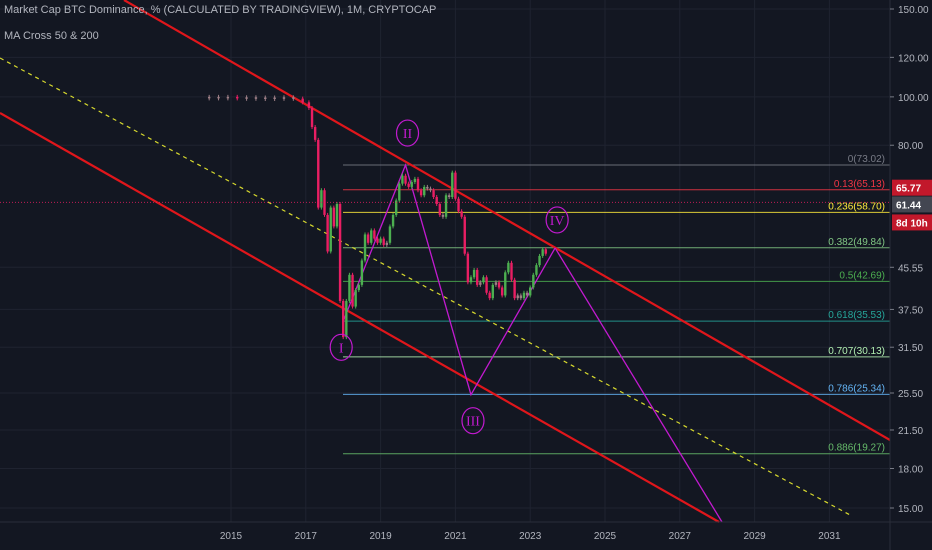  I want to click on year-label: 2025, so click(605, 536).